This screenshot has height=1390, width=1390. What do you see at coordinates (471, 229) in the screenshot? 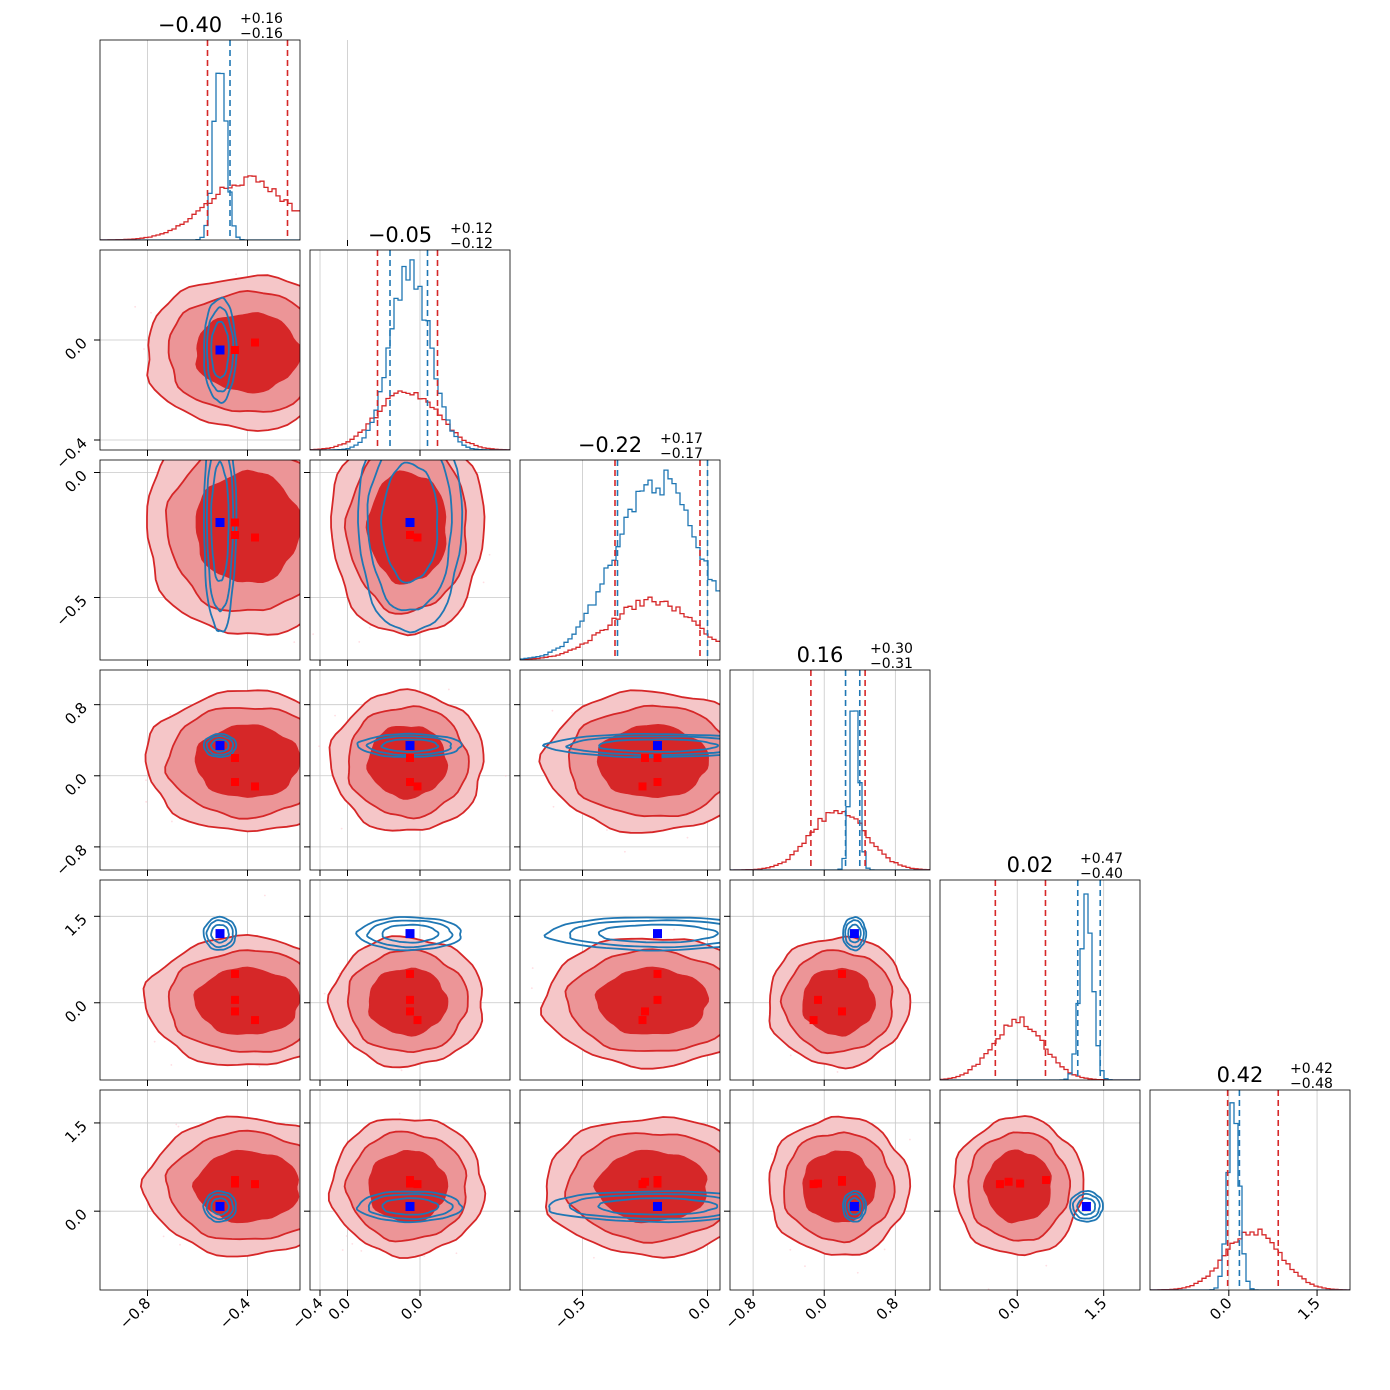
I see `title-plus: +0.12` at bounding box center [471, 229].